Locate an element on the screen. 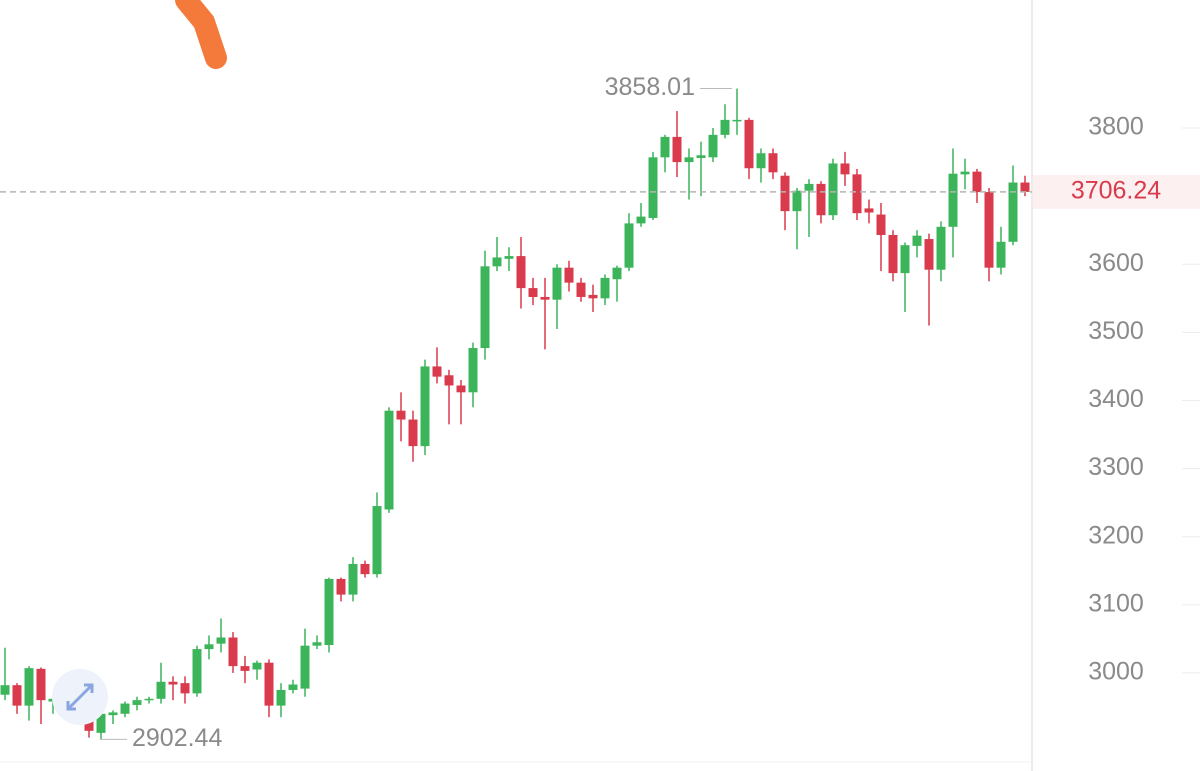 The height and width of the screenshot is (771, 1200). y-tick-label: 3000 is located at coordinates (1116, 672).